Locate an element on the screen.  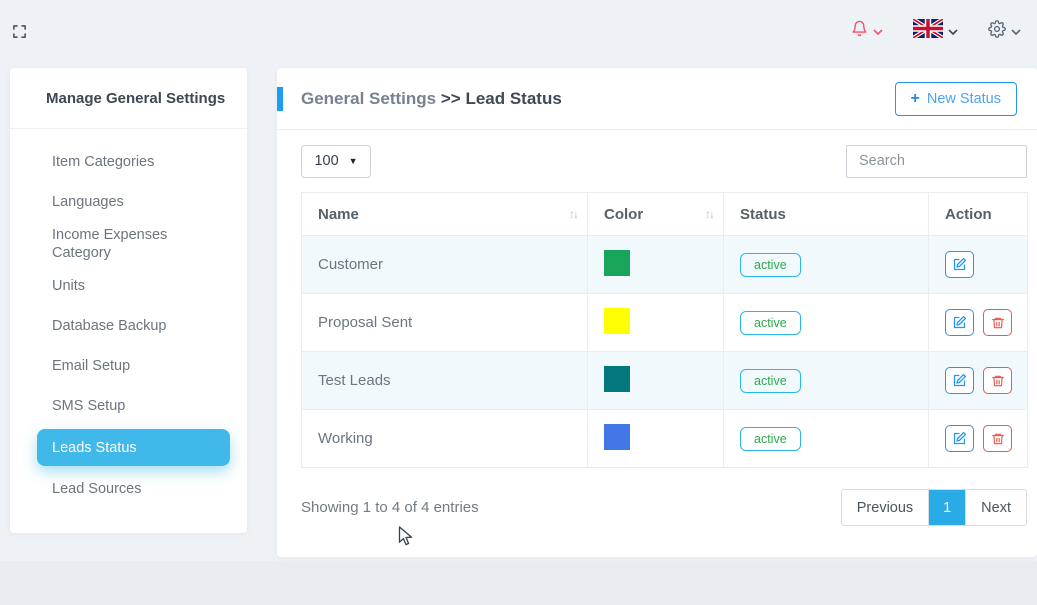
gear-icon is located at coordinates (997, 31).